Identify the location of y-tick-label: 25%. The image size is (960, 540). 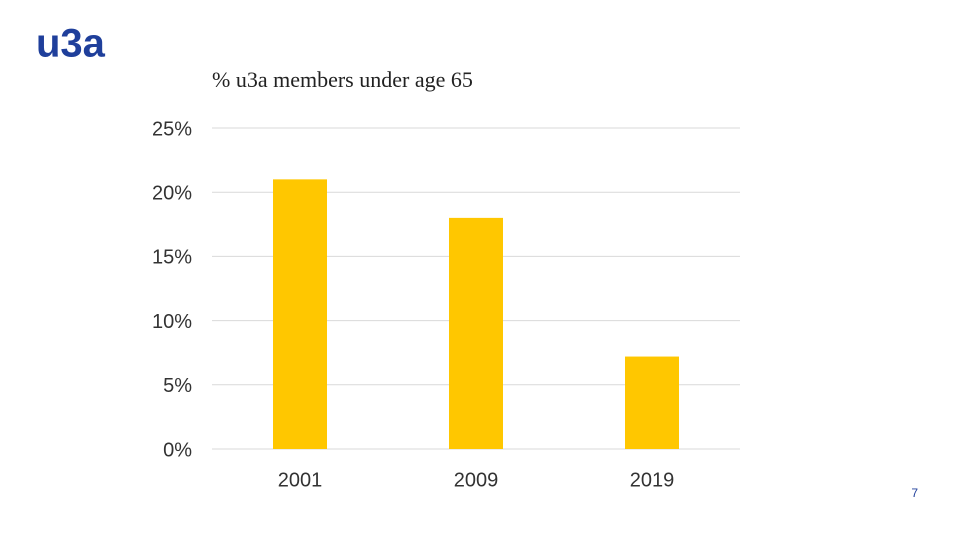
(172, 129).